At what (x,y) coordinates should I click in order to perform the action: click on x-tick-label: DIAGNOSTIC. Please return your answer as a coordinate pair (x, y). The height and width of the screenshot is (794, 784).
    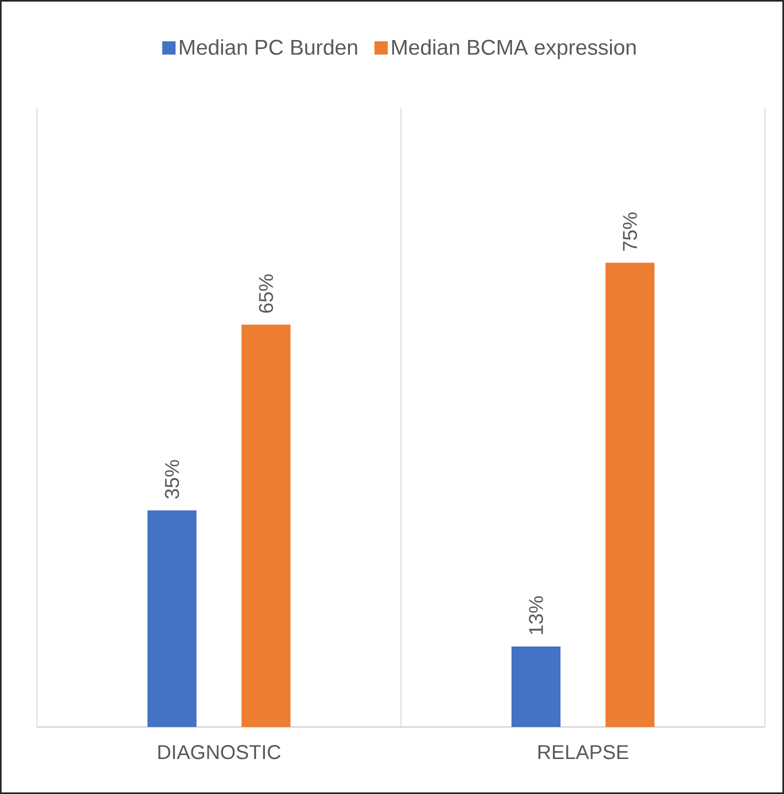
    Looking at the image, I should click on (219, 752).